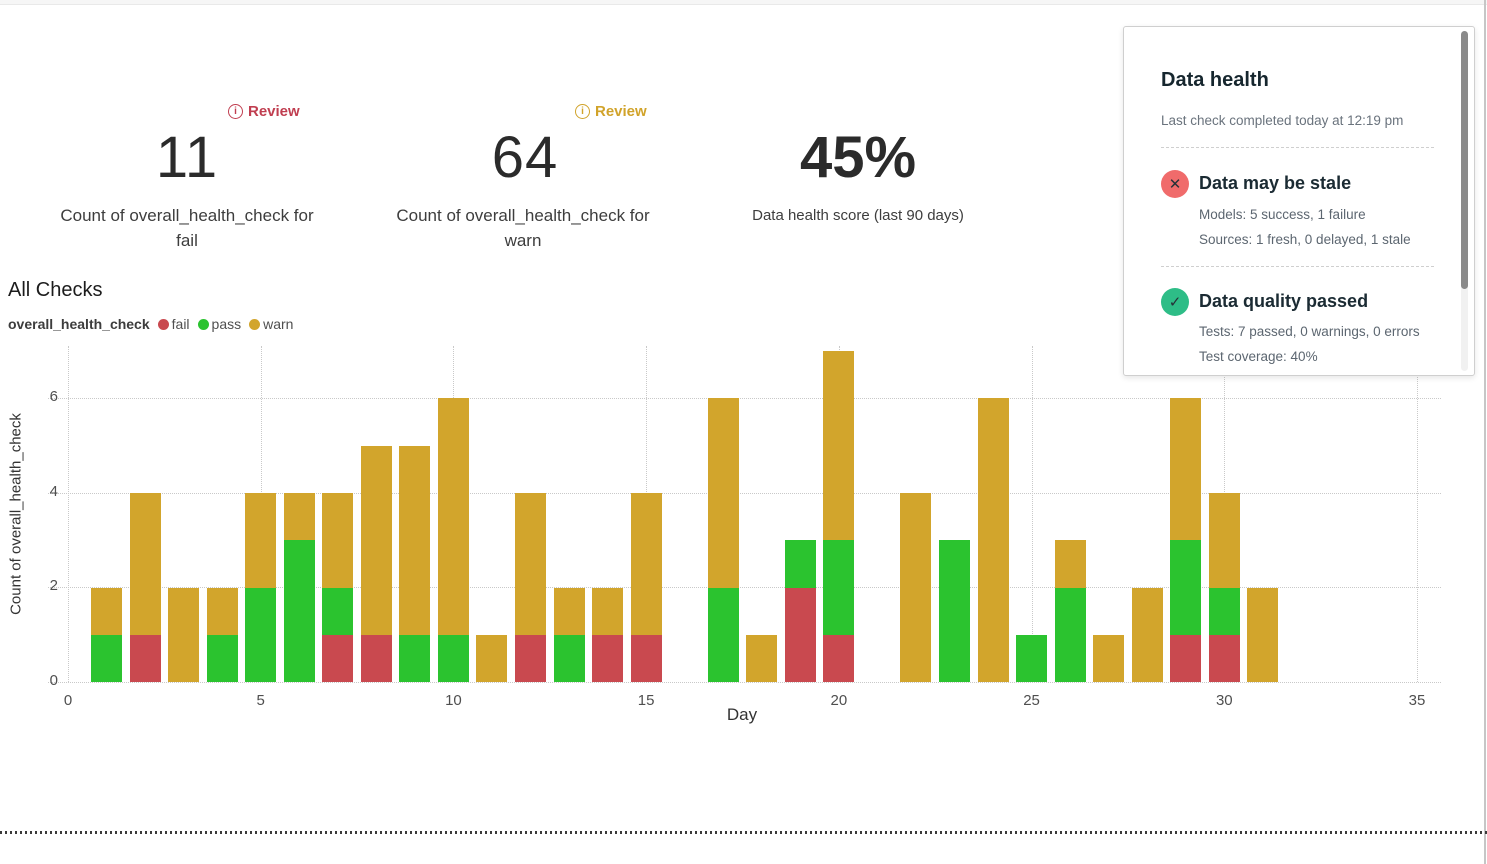 The height and width of the screenshot is (864, 1487). Describe the element at coordinates (53, 491) in the screenshot. I see `y-tick-4: 4` at that location.